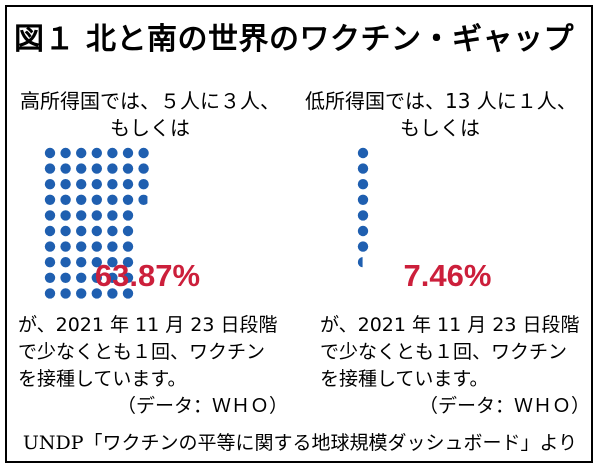 The width and height of the screenshot is (600, 470). Describe the element at coordinates (441, 115) in the screenshot. I see `panel-heading: 低所得国では、13 人に１人、 もしくは` at that location.